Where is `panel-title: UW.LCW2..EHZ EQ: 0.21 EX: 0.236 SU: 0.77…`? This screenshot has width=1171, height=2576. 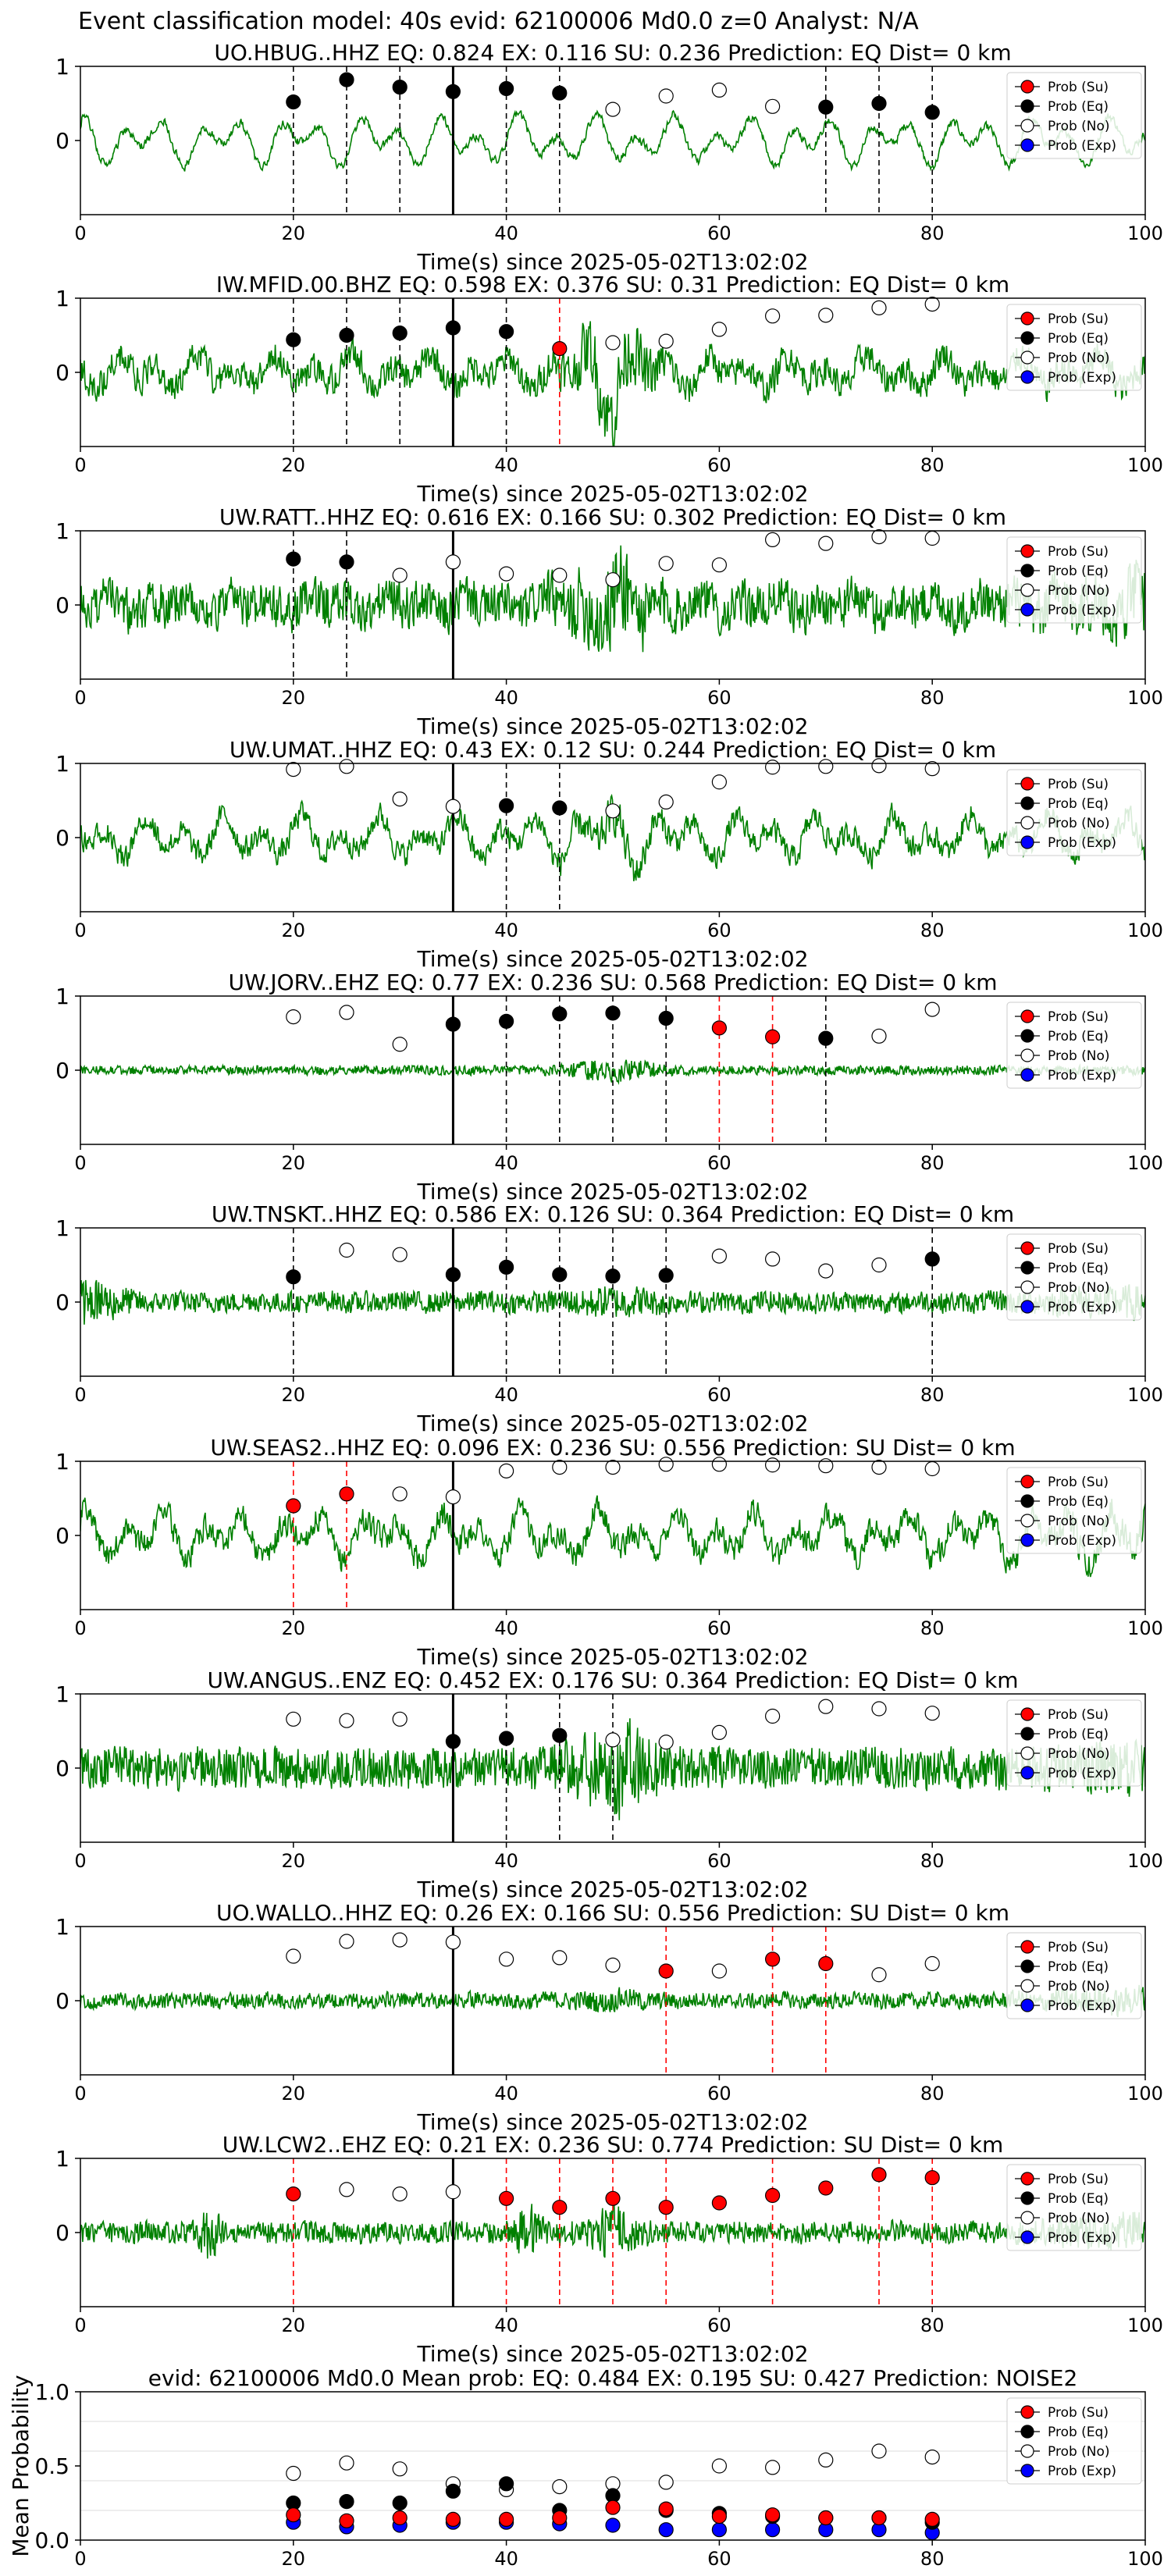
panel-title: UW.LCW2..EHZ EQ: 0.21 EX: 0.236 SU: 0.77… is located at coordinates (612, 2145).